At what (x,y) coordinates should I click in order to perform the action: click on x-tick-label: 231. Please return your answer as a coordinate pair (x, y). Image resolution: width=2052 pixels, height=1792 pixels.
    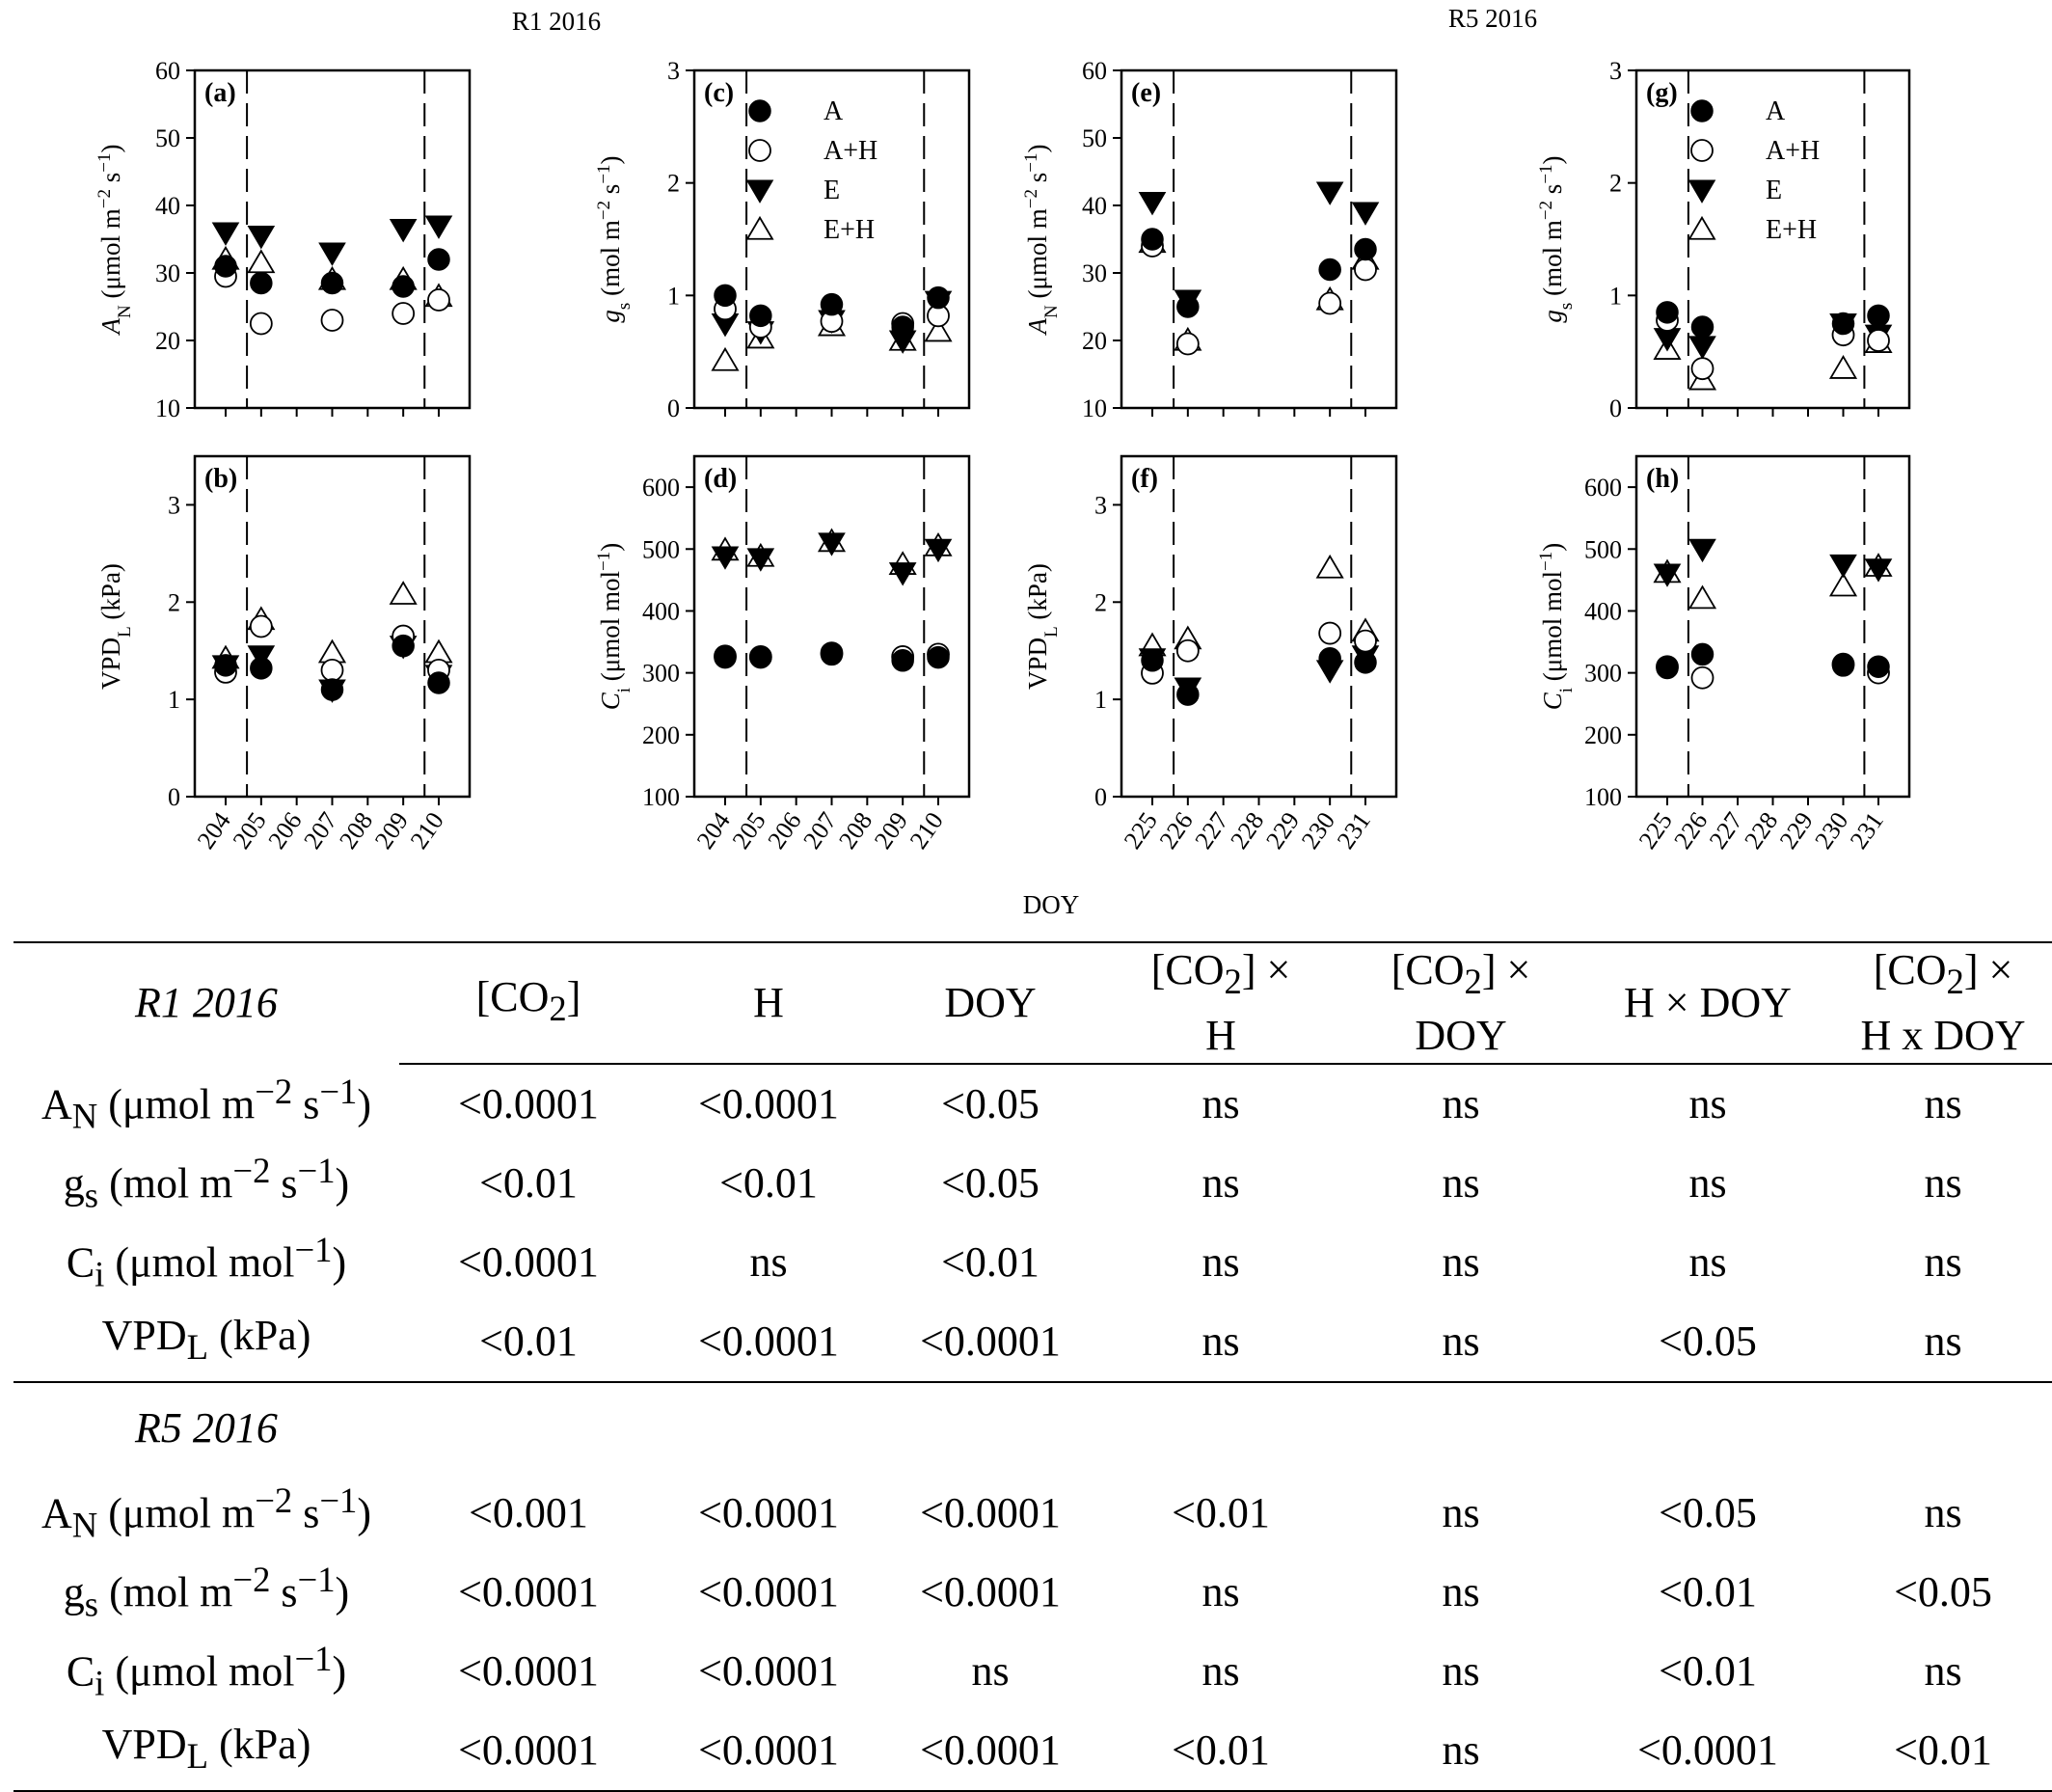
    Looking at the image, I should click on (1867, 831).